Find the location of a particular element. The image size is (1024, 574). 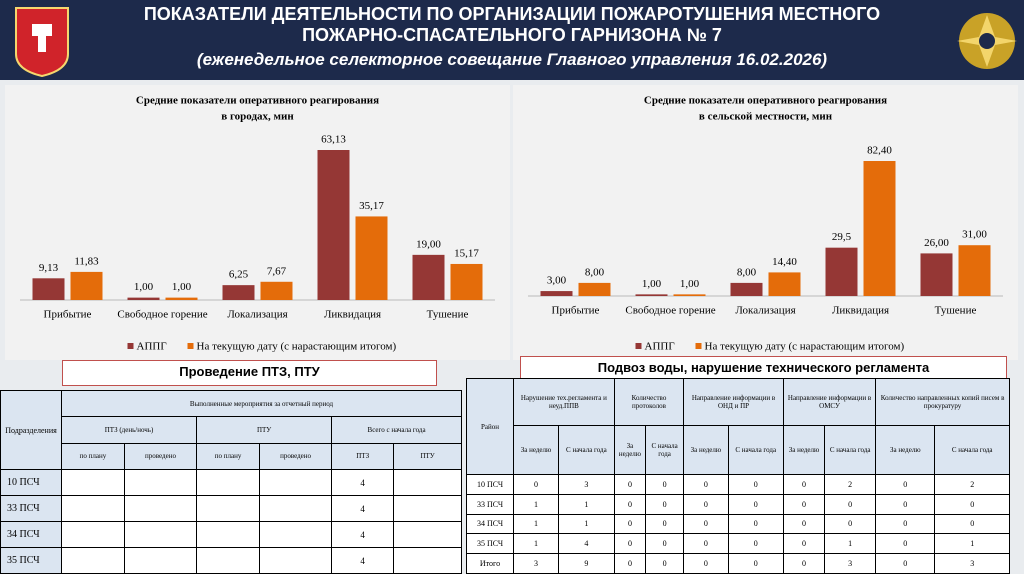

data-label: 7,67 is located at coordinates (277, 271).